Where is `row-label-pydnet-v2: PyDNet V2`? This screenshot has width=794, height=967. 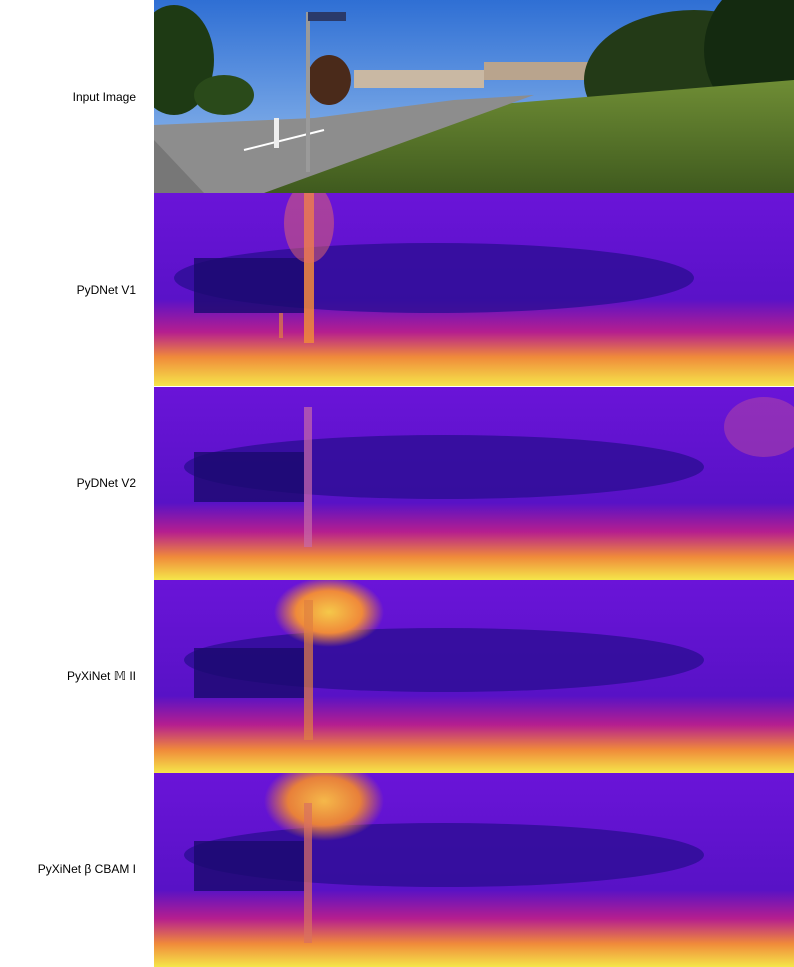
row-label-pydnet-v2: PyDNet V2 is located at coordinates (106, 483).